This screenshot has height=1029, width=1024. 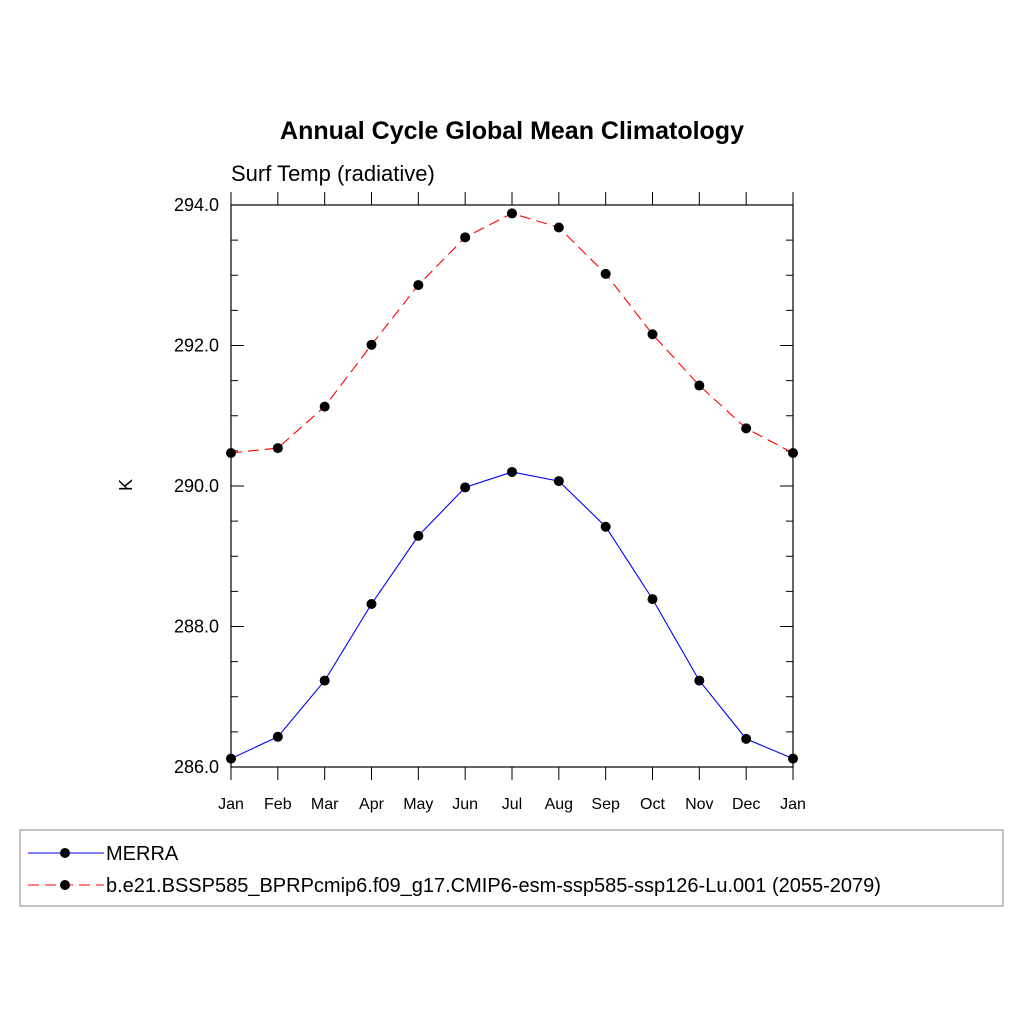 I want to click on legend-label: MERRA, so click(x=142, y=854).